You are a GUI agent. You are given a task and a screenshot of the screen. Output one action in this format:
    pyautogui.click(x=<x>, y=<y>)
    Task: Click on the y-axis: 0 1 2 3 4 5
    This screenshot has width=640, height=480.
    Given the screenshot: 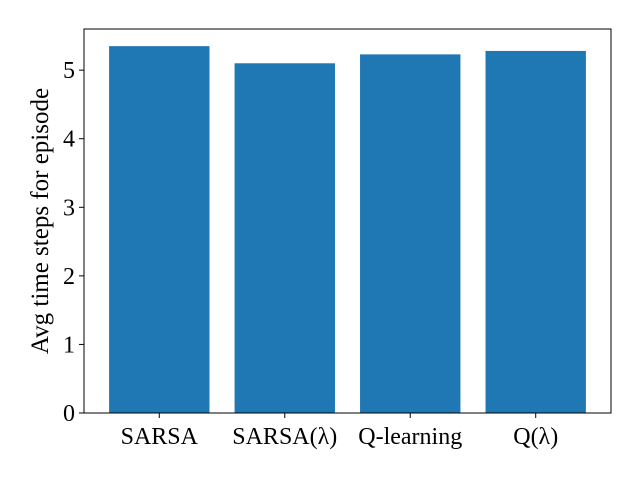 What is the action you would take?
    pyautogui.click(x=73, y=242)
    